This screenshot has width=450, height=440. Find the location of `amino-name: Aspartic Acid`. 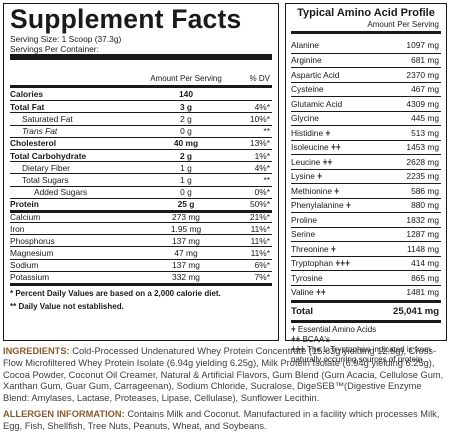

amino-name: Aspartic Acid is located at coordinates (315, 74).